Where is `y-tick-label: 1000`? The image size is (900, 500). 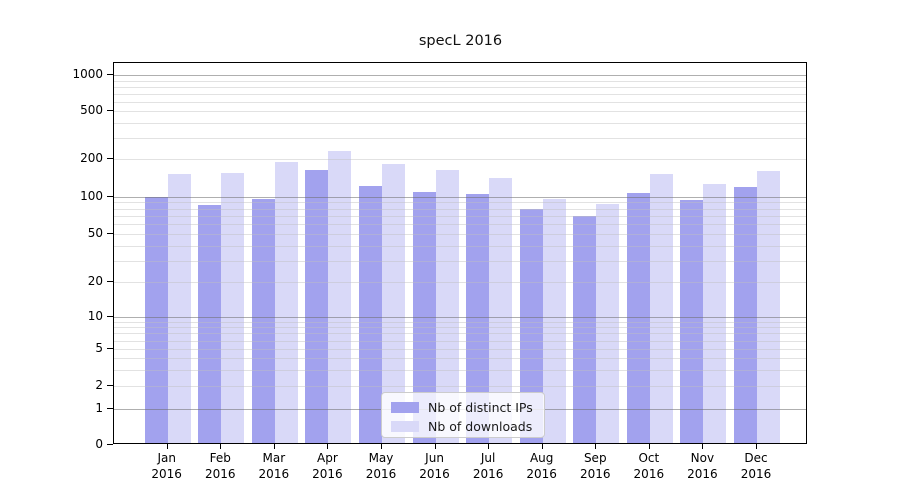 y-tick-label: 1000 is located at coordinates (87, 74).